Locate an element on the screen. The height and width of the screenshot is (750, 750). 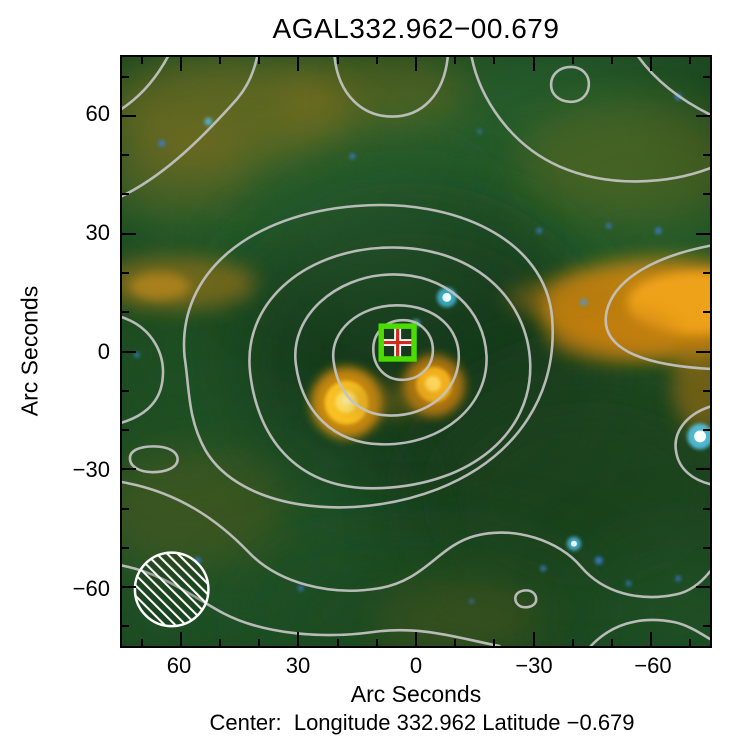
x-tick-label: −30 is located at coordinates (534, 665).